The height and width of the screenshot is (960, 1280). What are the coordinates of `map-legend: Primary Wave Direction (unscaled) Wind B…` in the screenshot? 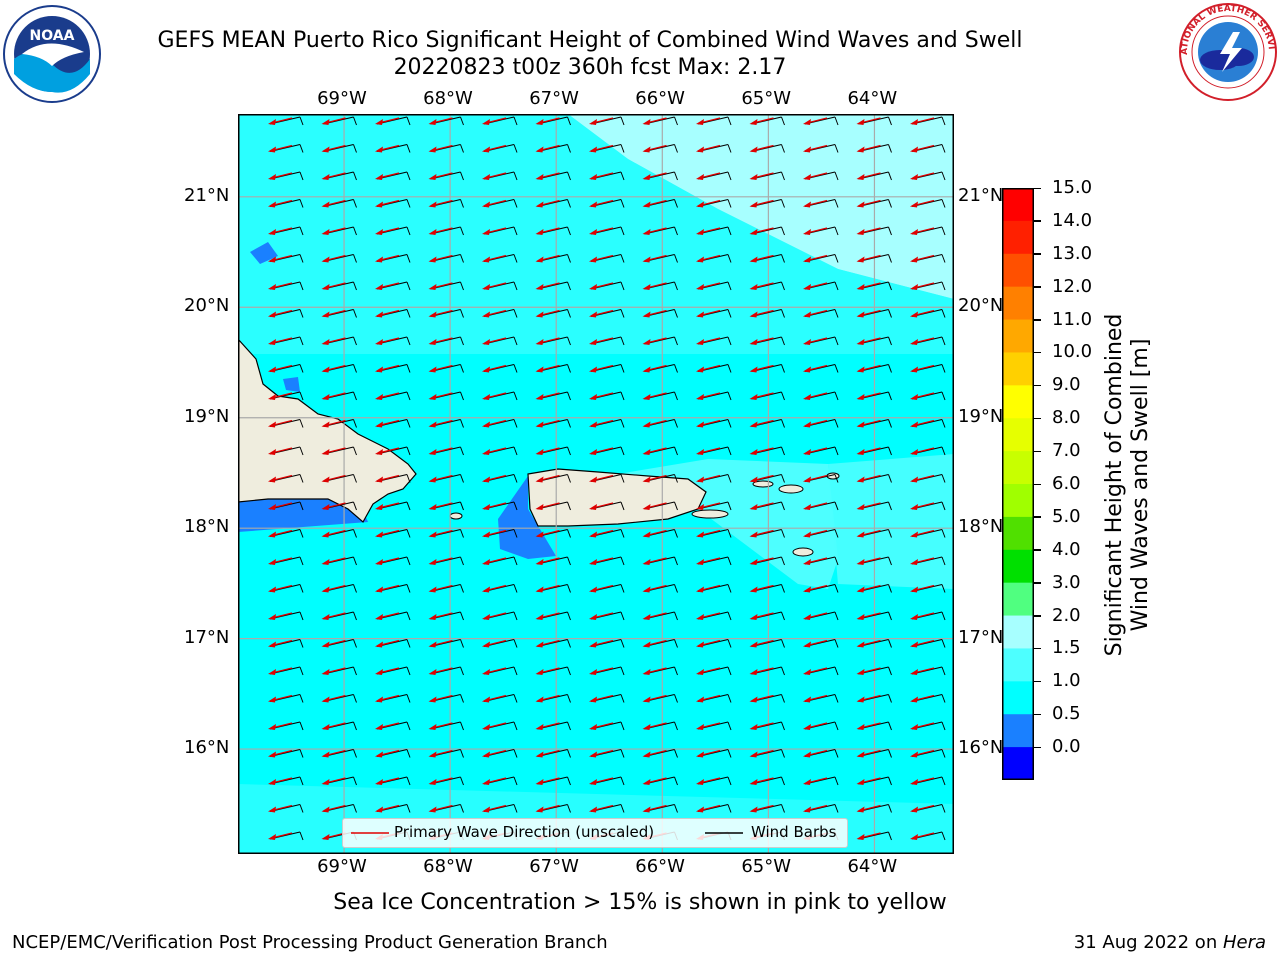 It's located at (595, 833).